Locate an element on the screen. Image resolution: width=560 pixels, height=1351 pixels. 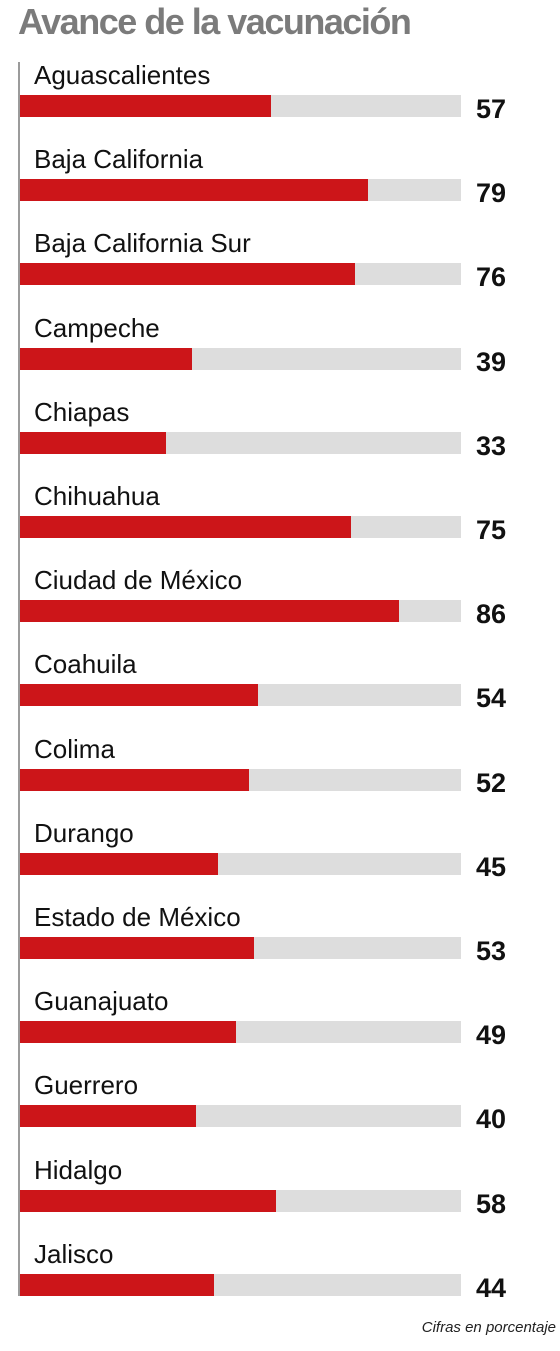
bar-row: Coahuila 54 is located at coordinates (280, 691).